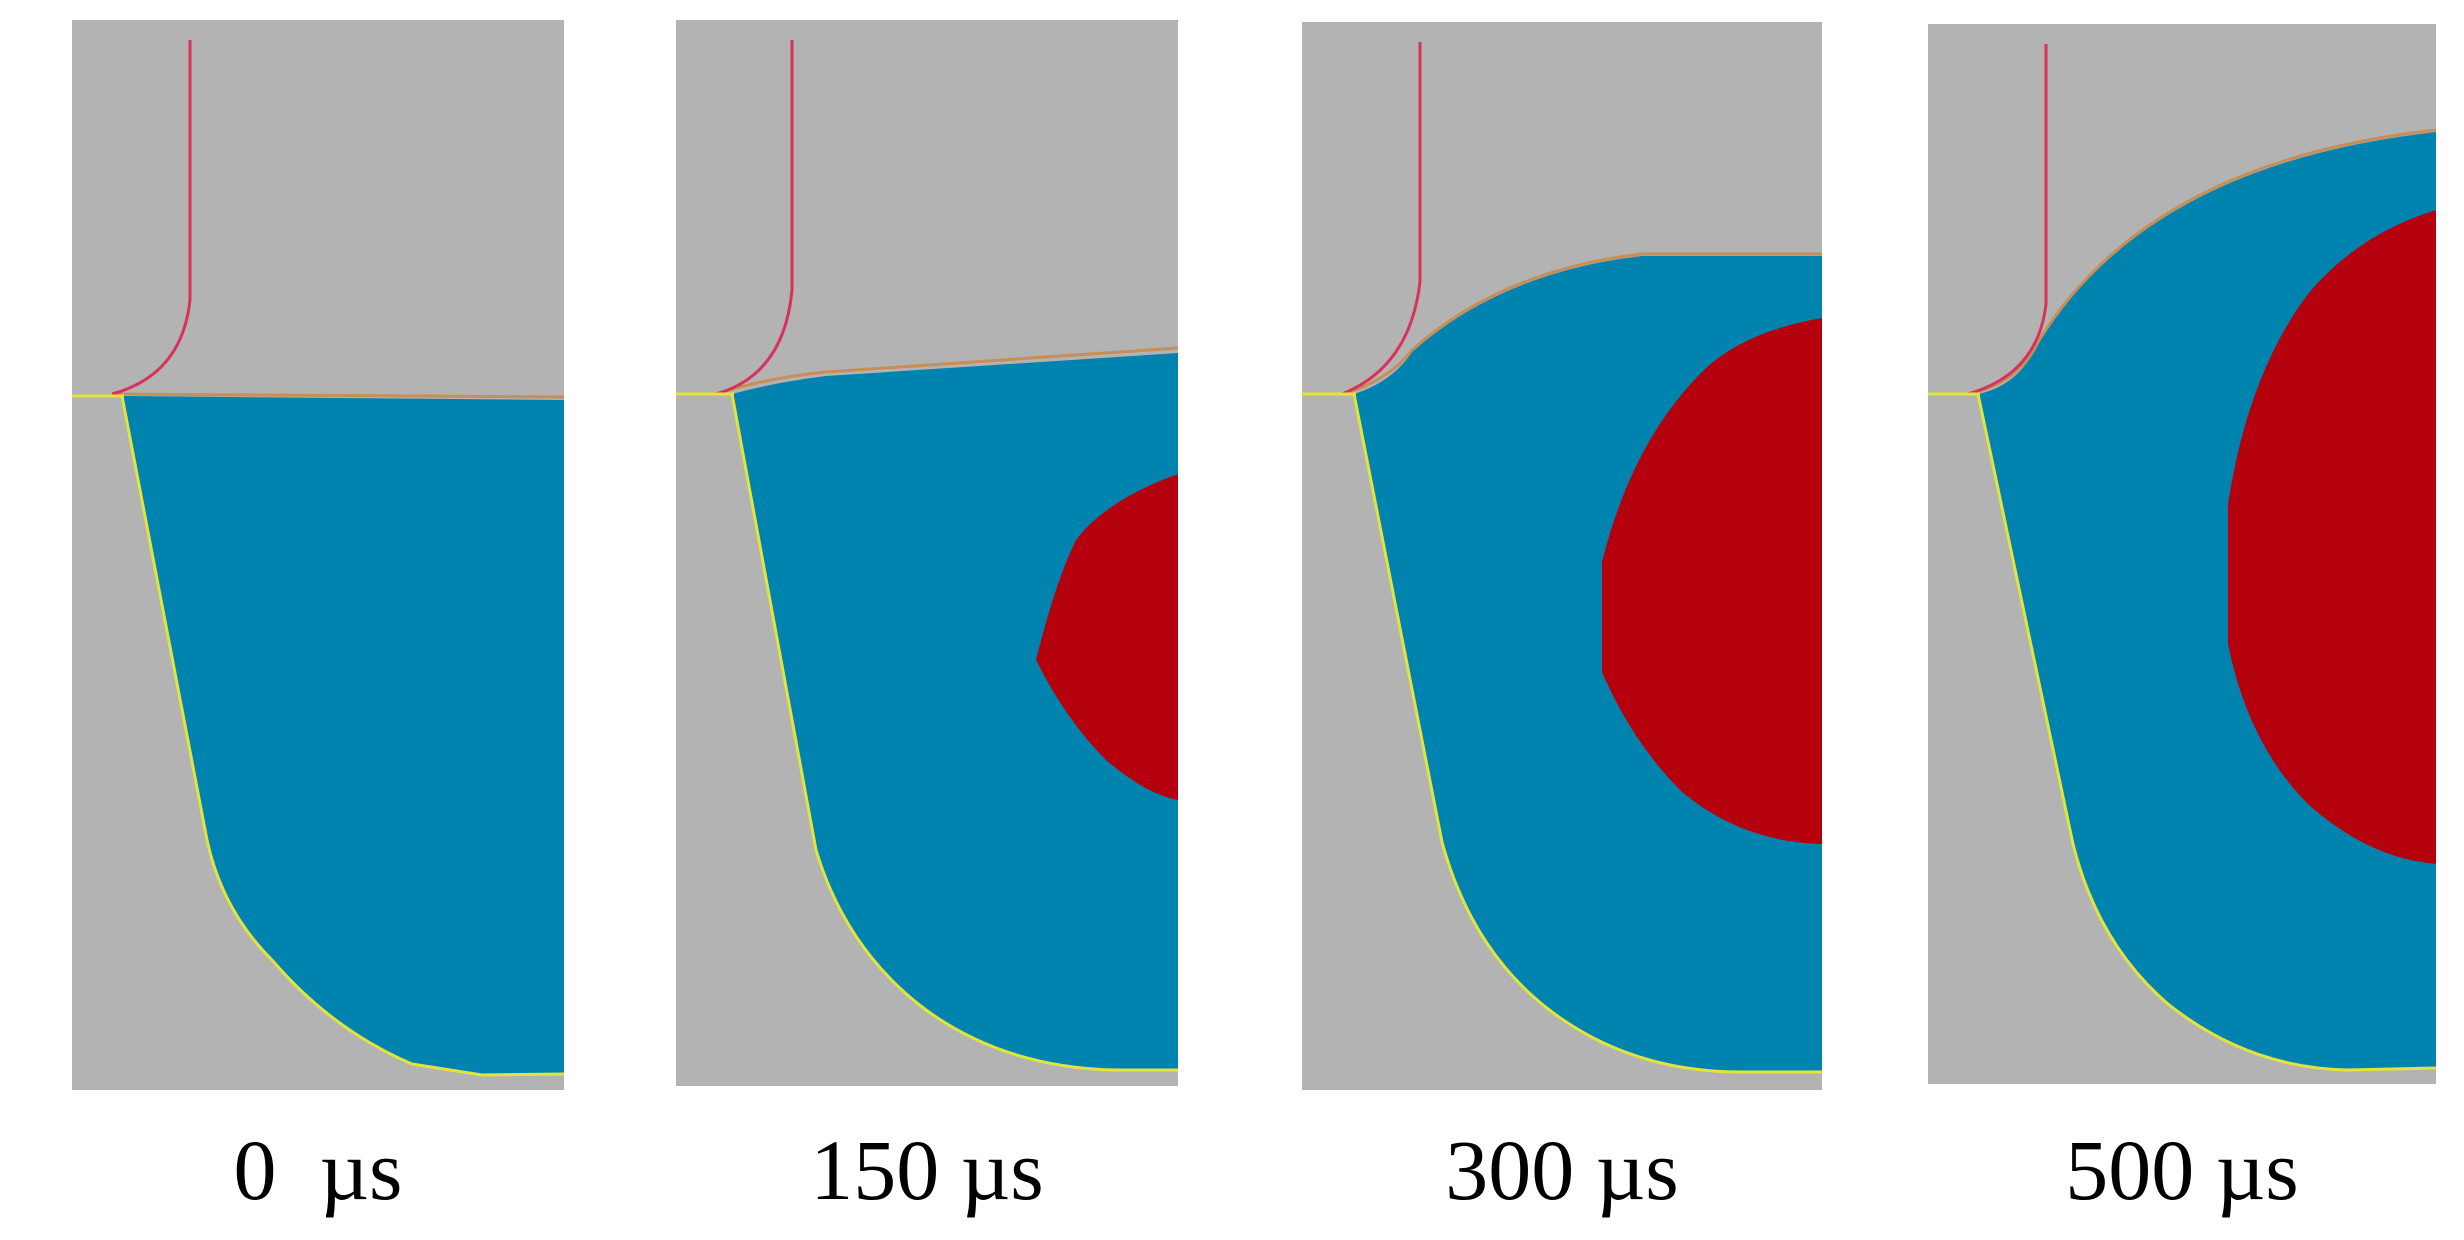 The image size is (2464, 1240). I want to click on caption-500us: 500 µs, so click(2182, 1170).